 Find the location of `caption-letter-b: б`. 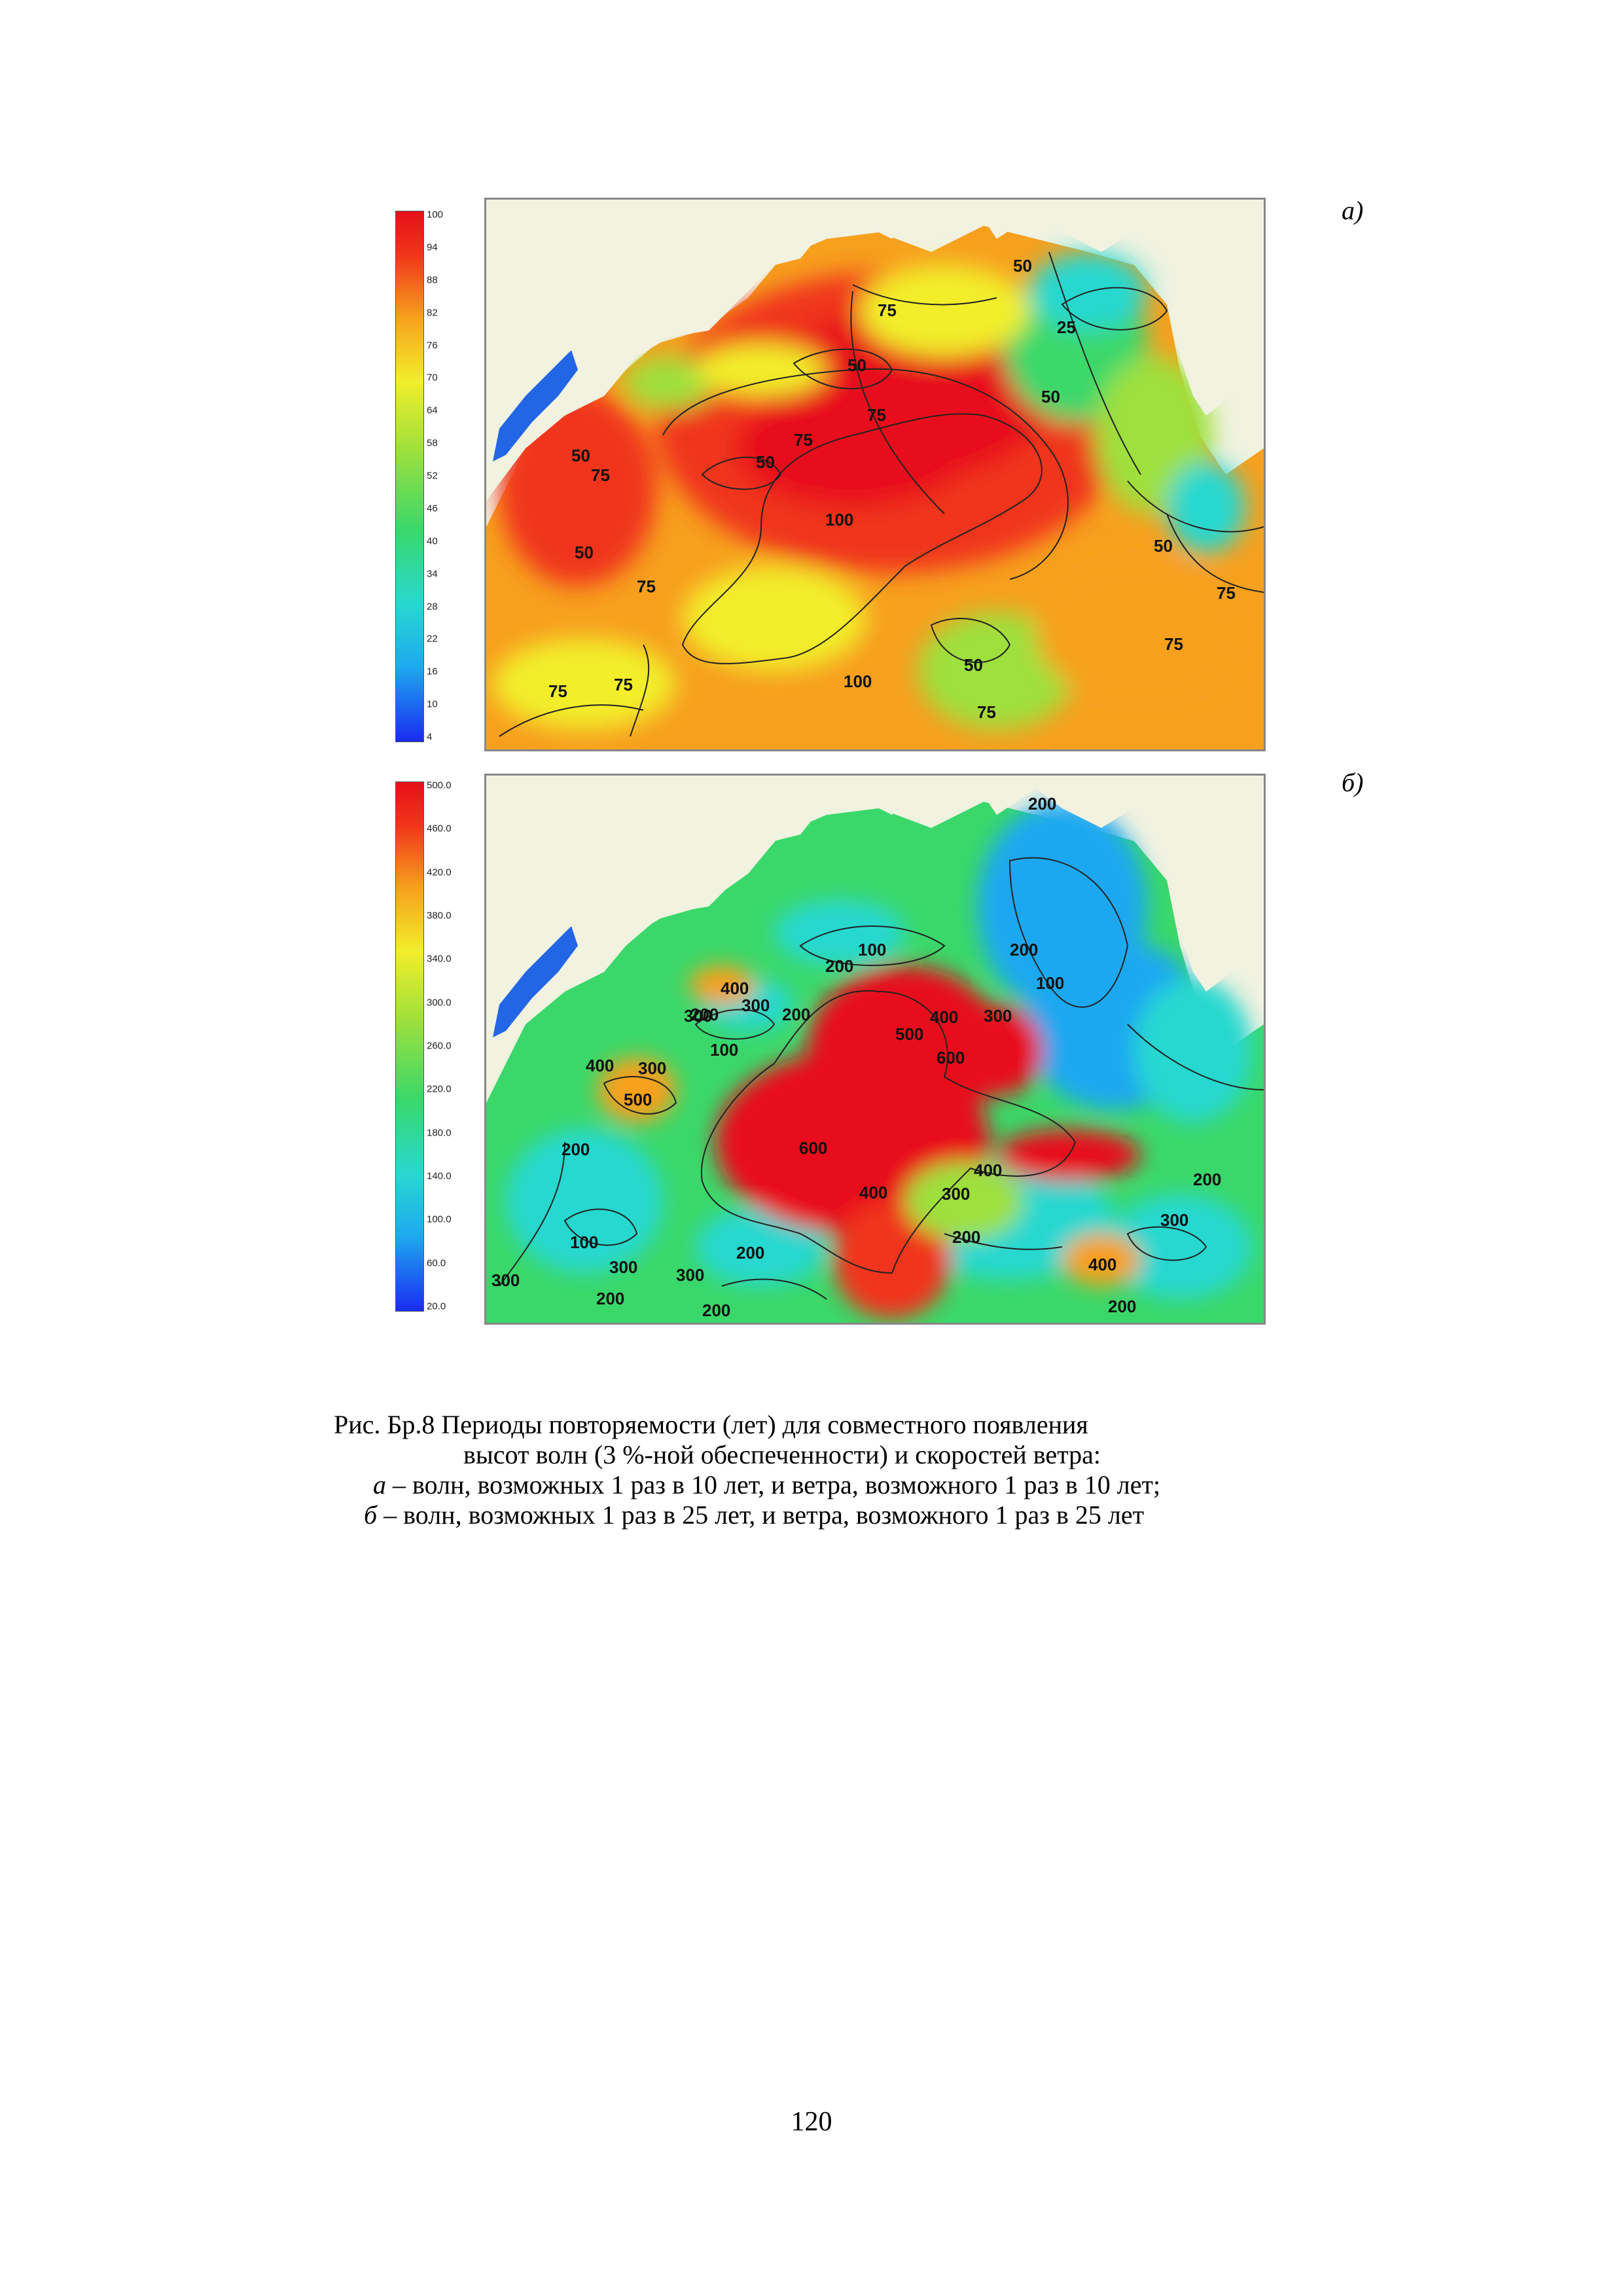

caption-letter-b: б is located at coordinates (371, 1515).